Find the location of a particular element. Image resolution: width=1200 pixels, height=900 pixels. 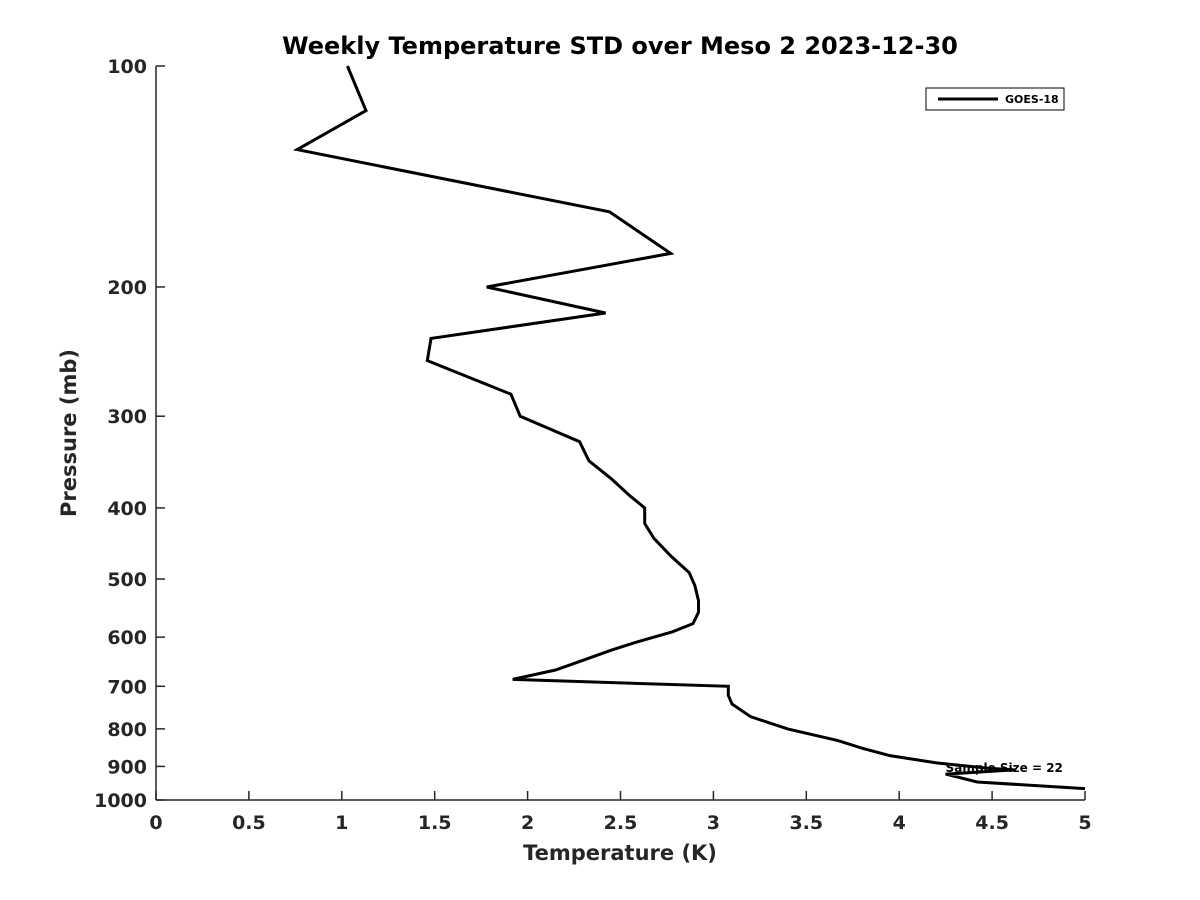

x-tick-label: 4.5 is located at coordinates (992, 823).